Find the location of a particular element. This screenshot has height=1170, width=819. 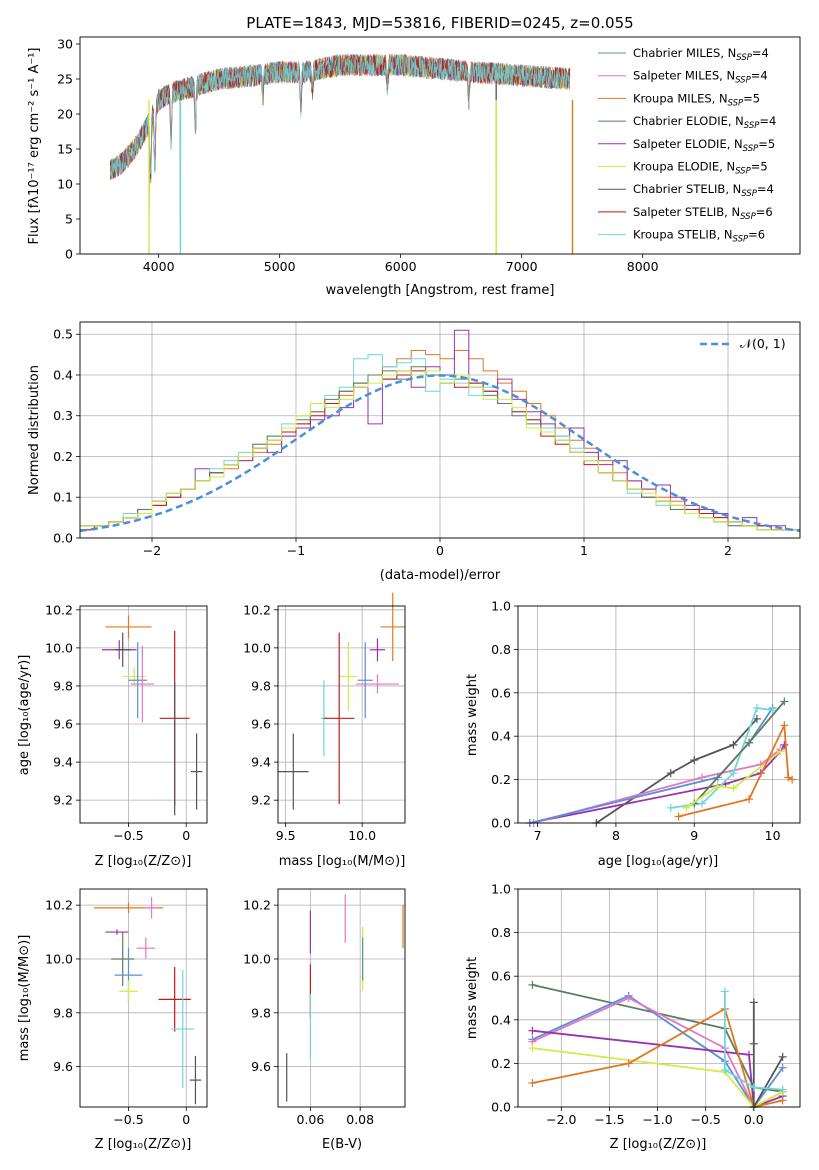

residual-xlabel: (data-model)/error is located at coordinates (440, 575).